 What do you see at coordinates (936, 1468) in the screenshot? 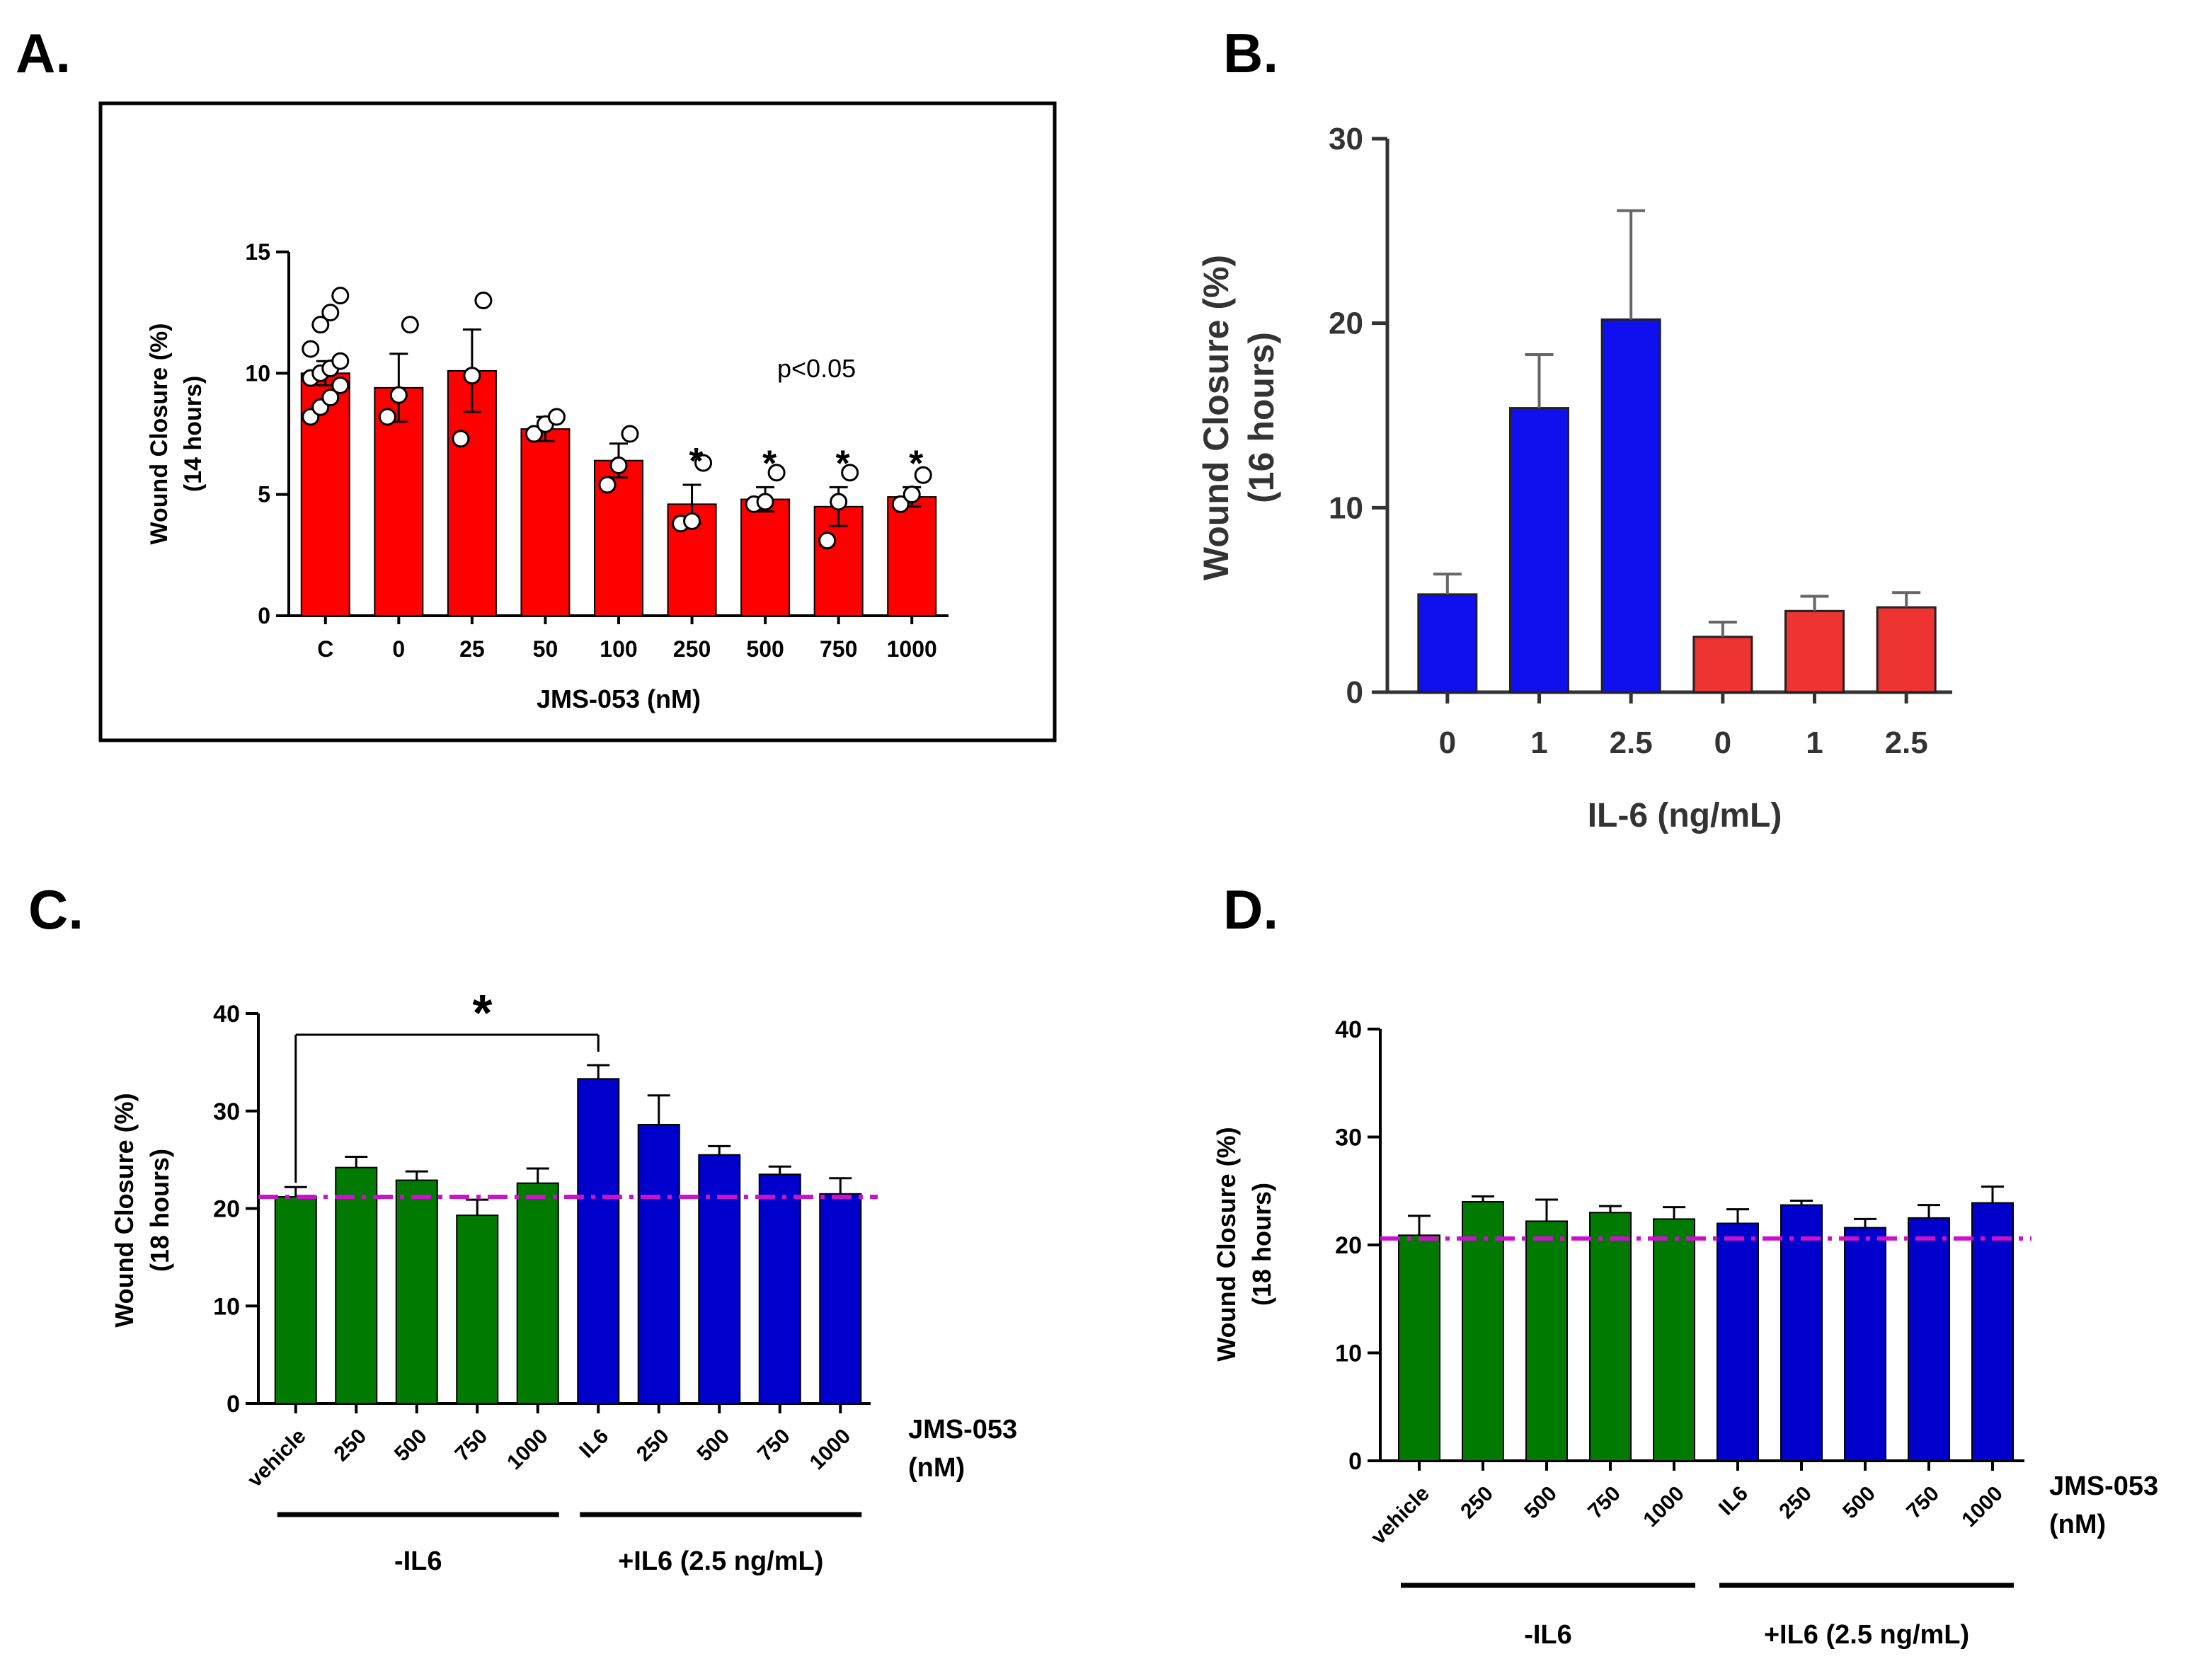
I see `x-axis-label-line2: (nM)` at bounding box center [936, 1468].